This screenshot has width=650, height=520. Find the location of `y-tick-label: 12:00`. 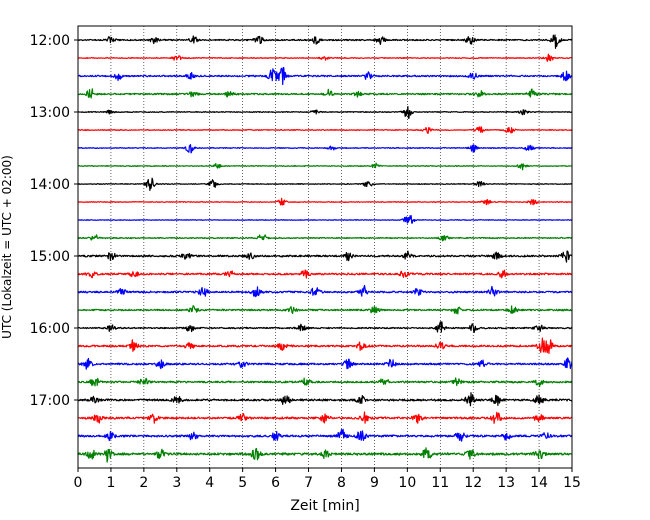

y-tick-label: 12:00 is located at coordinates (50, 41).